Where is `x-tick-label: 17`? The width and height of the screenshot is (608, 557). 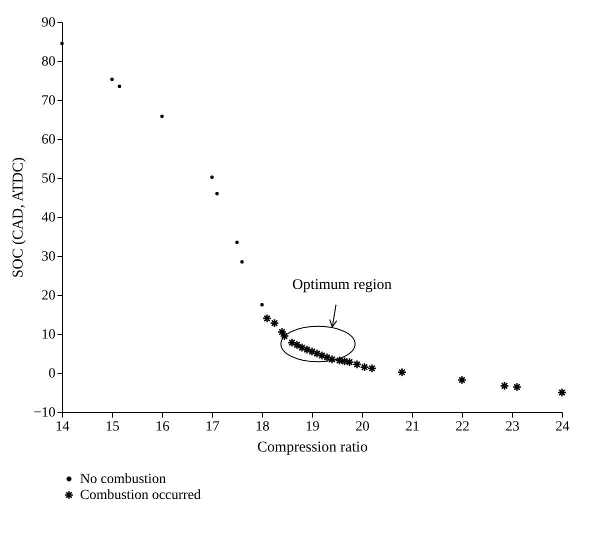 x-tick-label: 17 is located at coordinates (213, 427).